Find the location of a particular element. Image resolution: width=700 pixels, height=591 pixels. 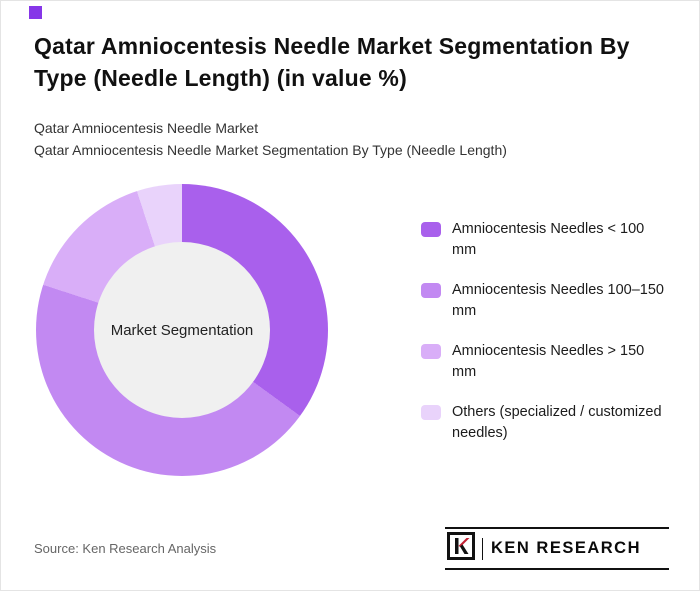

donut-center-label: Market Segmentation is located at coordinates (182, 330).